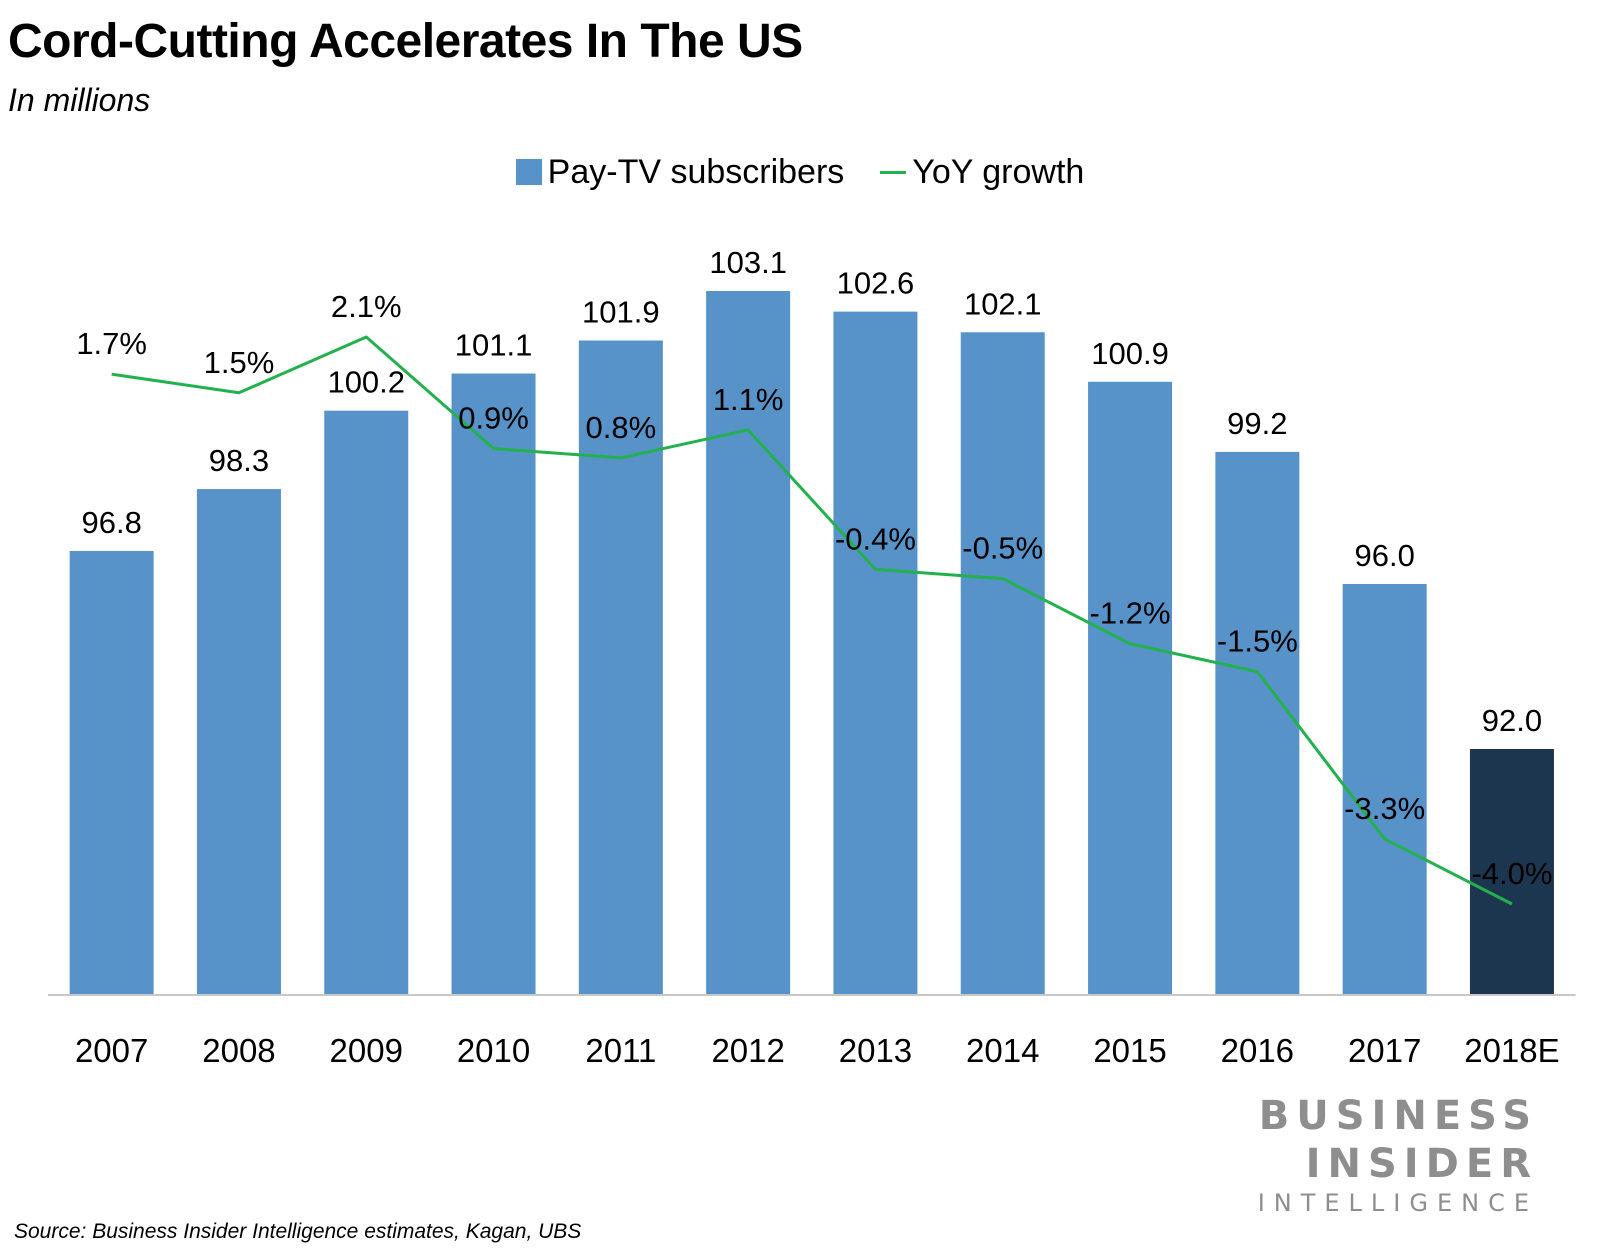 Image resolution: width=1600 pixels, height=1251 pixels. Describe the element at coordinates (366, 1050) in the screenshot. I see `x-tick-label-2009: 2009` at that location.